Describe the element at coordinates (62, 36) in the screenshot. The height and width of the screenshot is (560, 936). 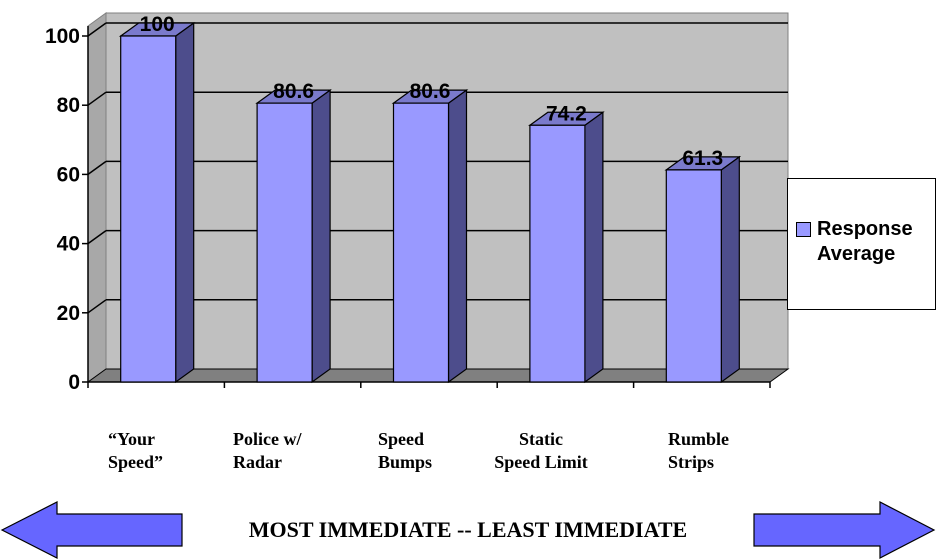
I see `y-tick-label: 100` at that location.